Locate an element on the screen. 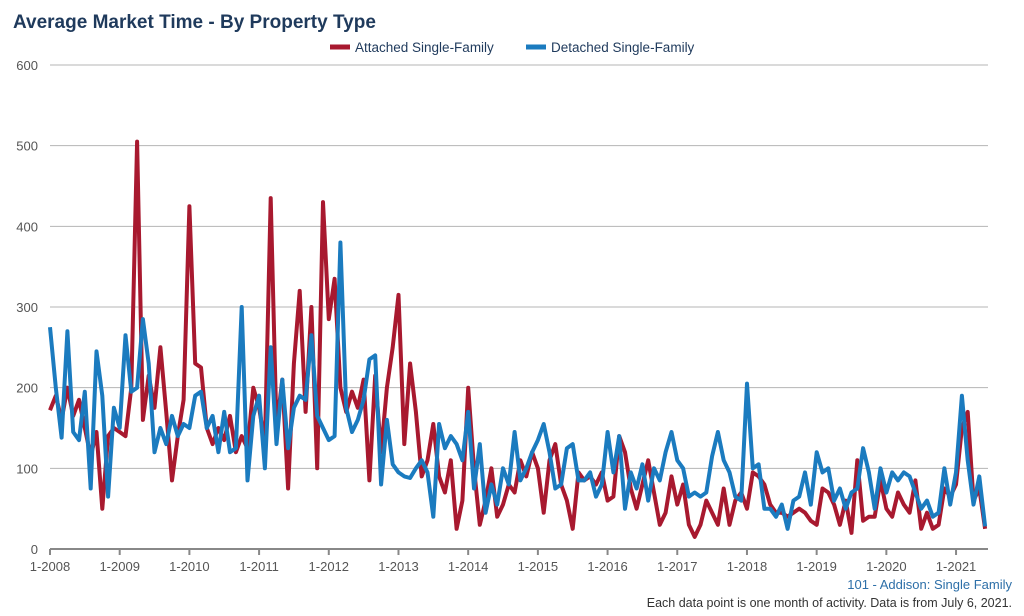 Image resolution: width=1024 pixels, height=616 pixels. x-tick-label: 1-2008 is located at coordinates (50, 566).